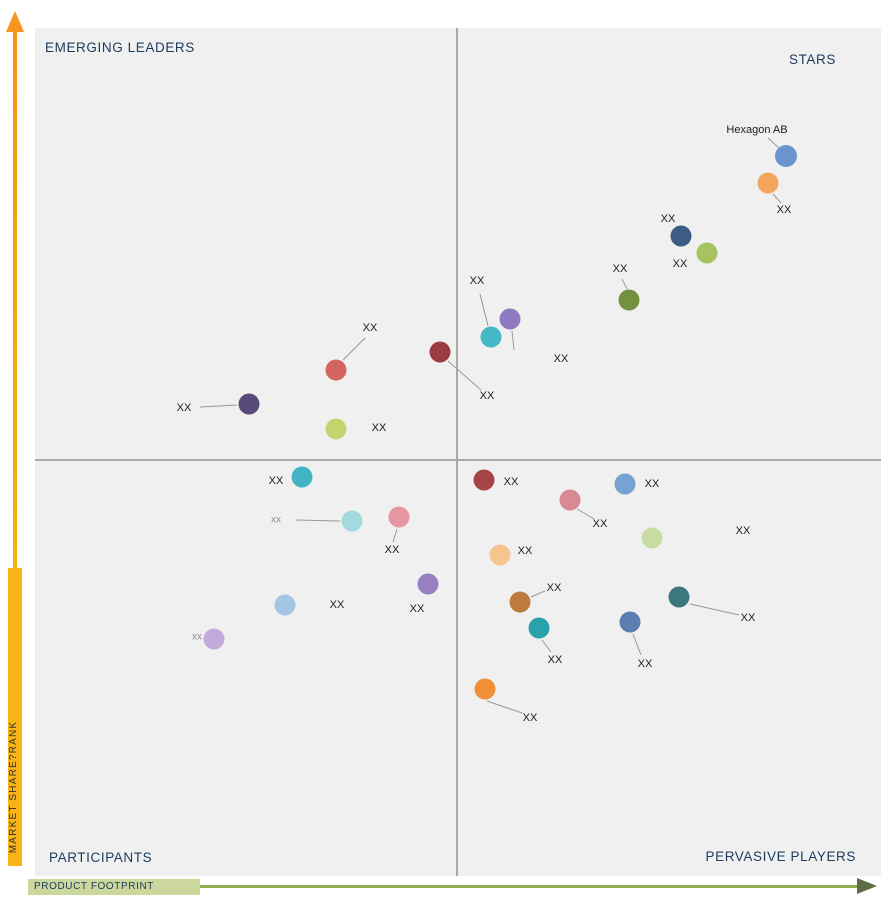  What do you see at coordinates (94, 886) in the screenshot?
I see `x-axis-label: PRODUCT FOOTPRINT` at bounding box center [94, 886].